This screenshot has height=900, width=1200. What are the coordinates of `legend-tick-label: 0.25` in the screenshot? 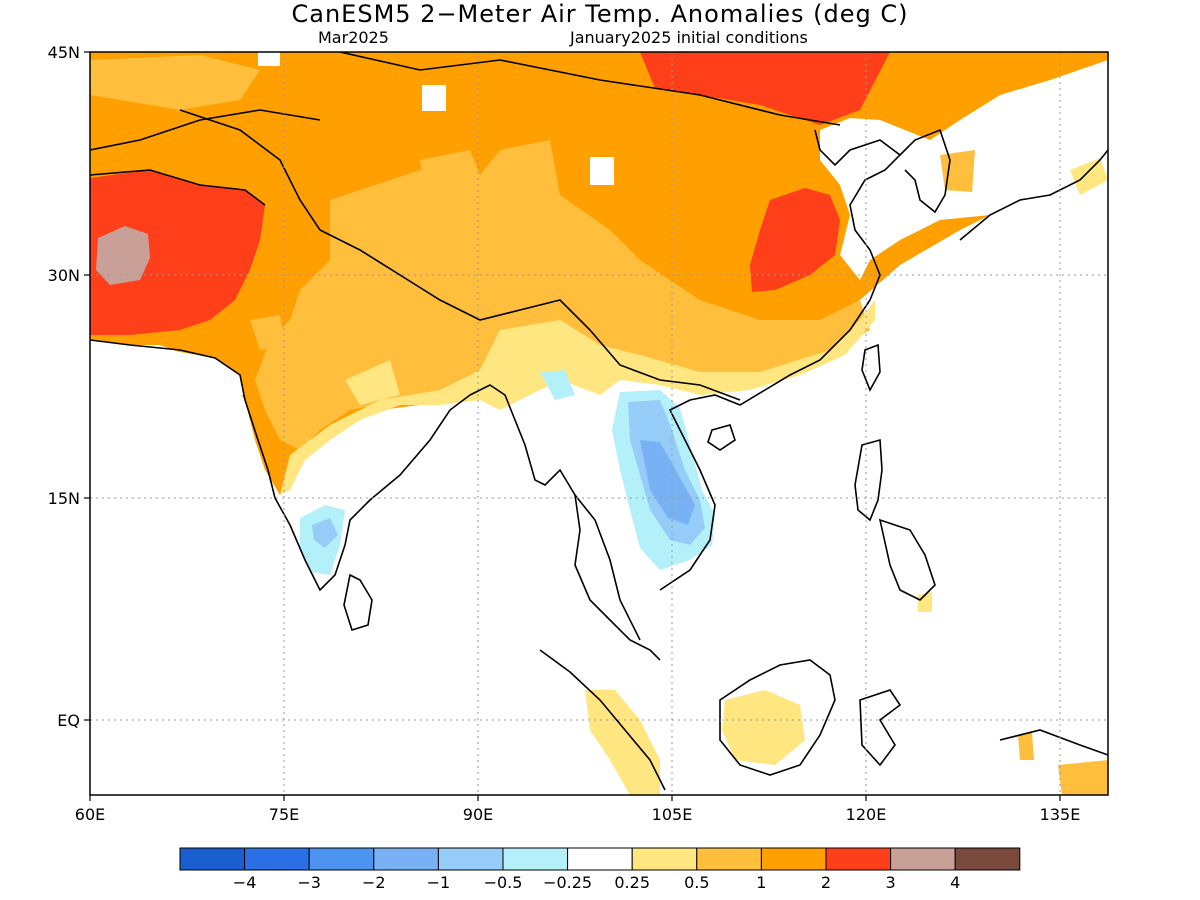 It's located at (632, 882).